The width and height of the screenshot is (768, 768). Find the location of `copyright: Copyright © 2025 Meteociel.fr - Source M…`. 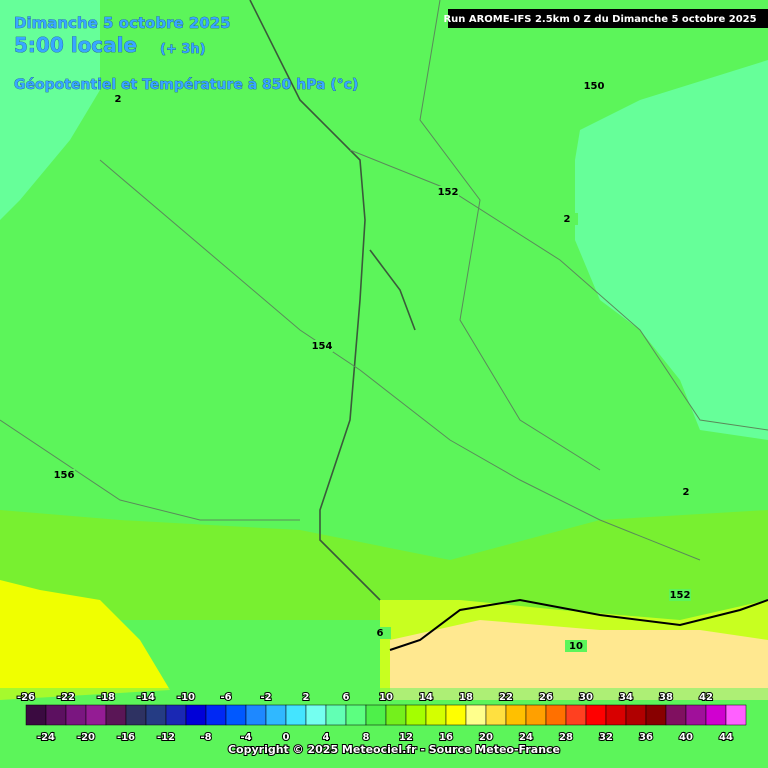

copyright: Copyright © 2025 Meteociel.fr - Source M… is located at coordinates (394, 749).